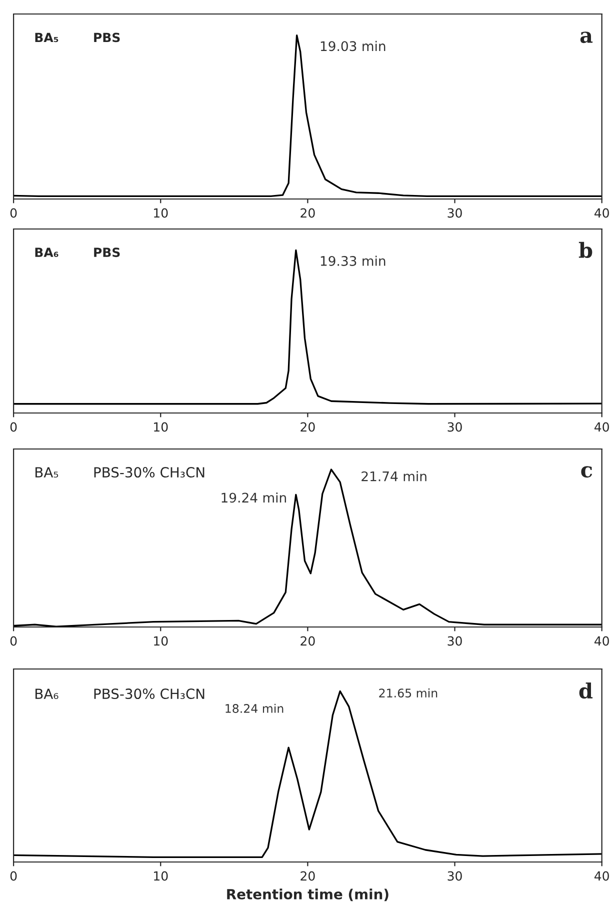 This screenshot has width=616, height=913. I want to click on annotation: b, so click(585, 250).